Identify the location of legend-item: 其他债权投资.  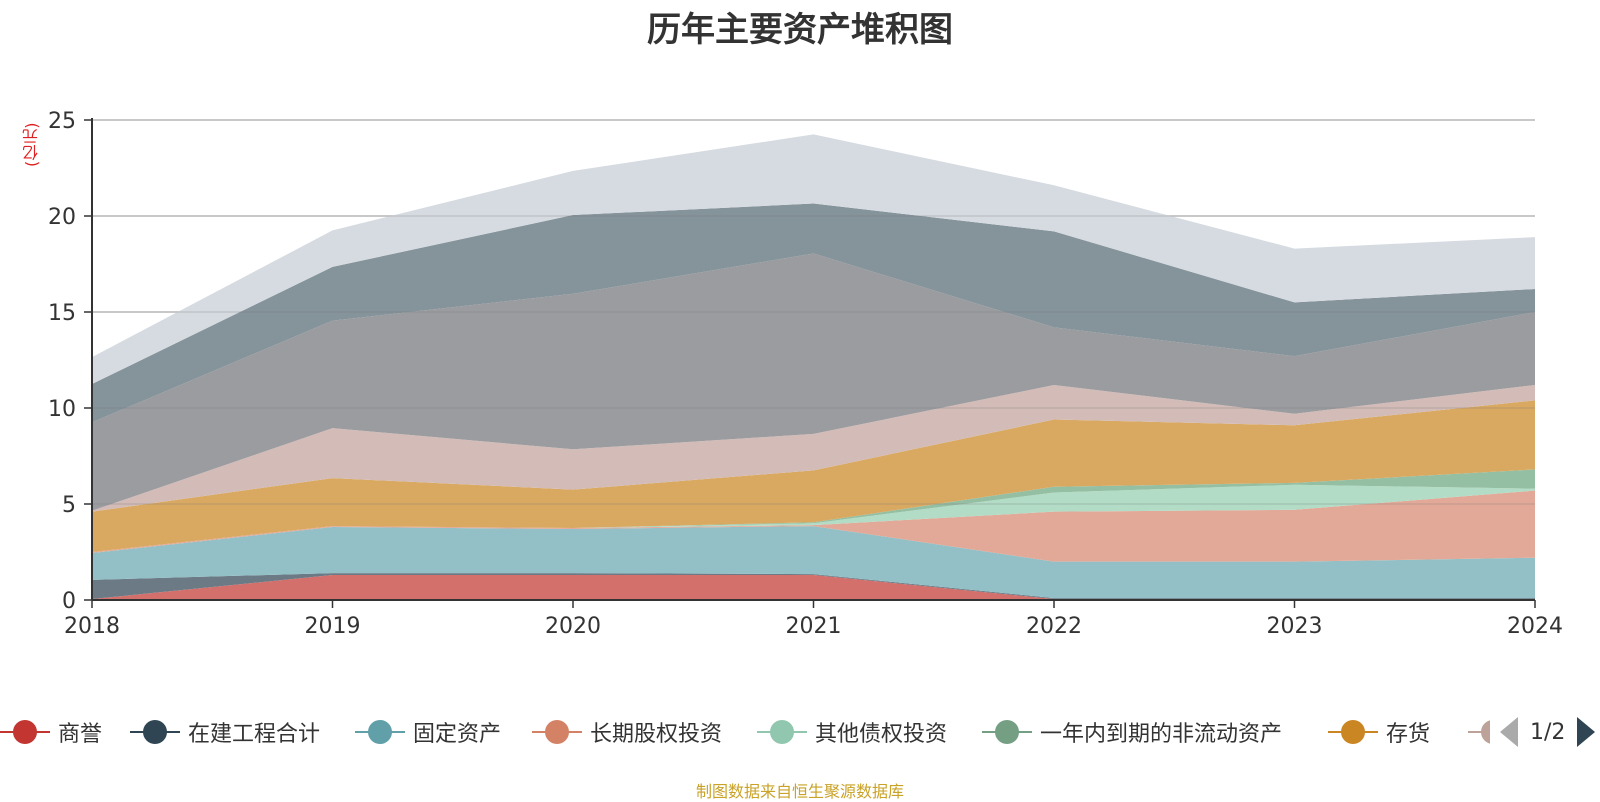
(852, 732).